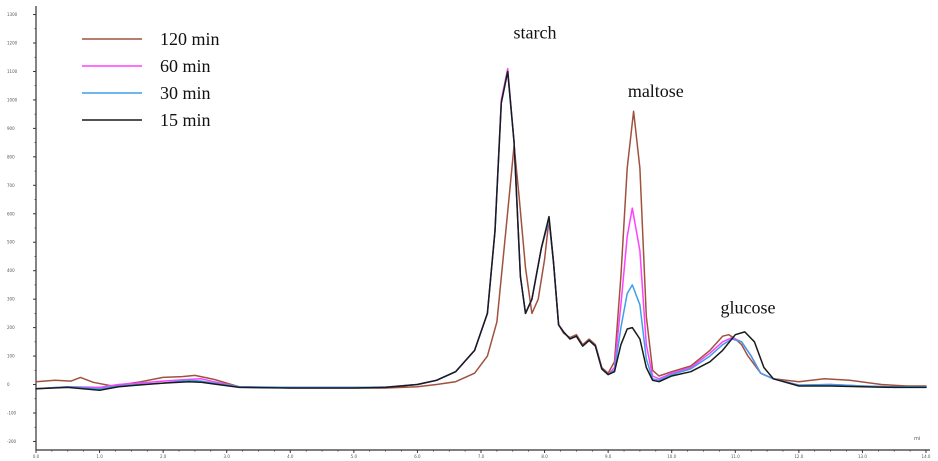 Image resolution: width=938 pixels, height=461 pixels. I want to click on y-tick-label: 1200, so click(12, 43).